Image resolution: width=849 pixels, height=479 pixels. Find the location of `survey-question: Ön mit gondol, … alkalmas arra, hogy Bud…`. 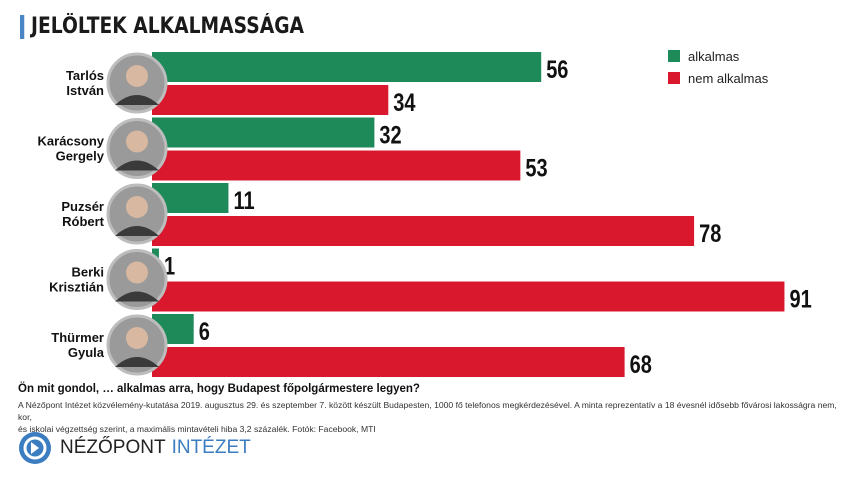

survey-question: Ön mit gondol, … alkalmas arra, hogy Bud… is located at coordinates (219, 389).